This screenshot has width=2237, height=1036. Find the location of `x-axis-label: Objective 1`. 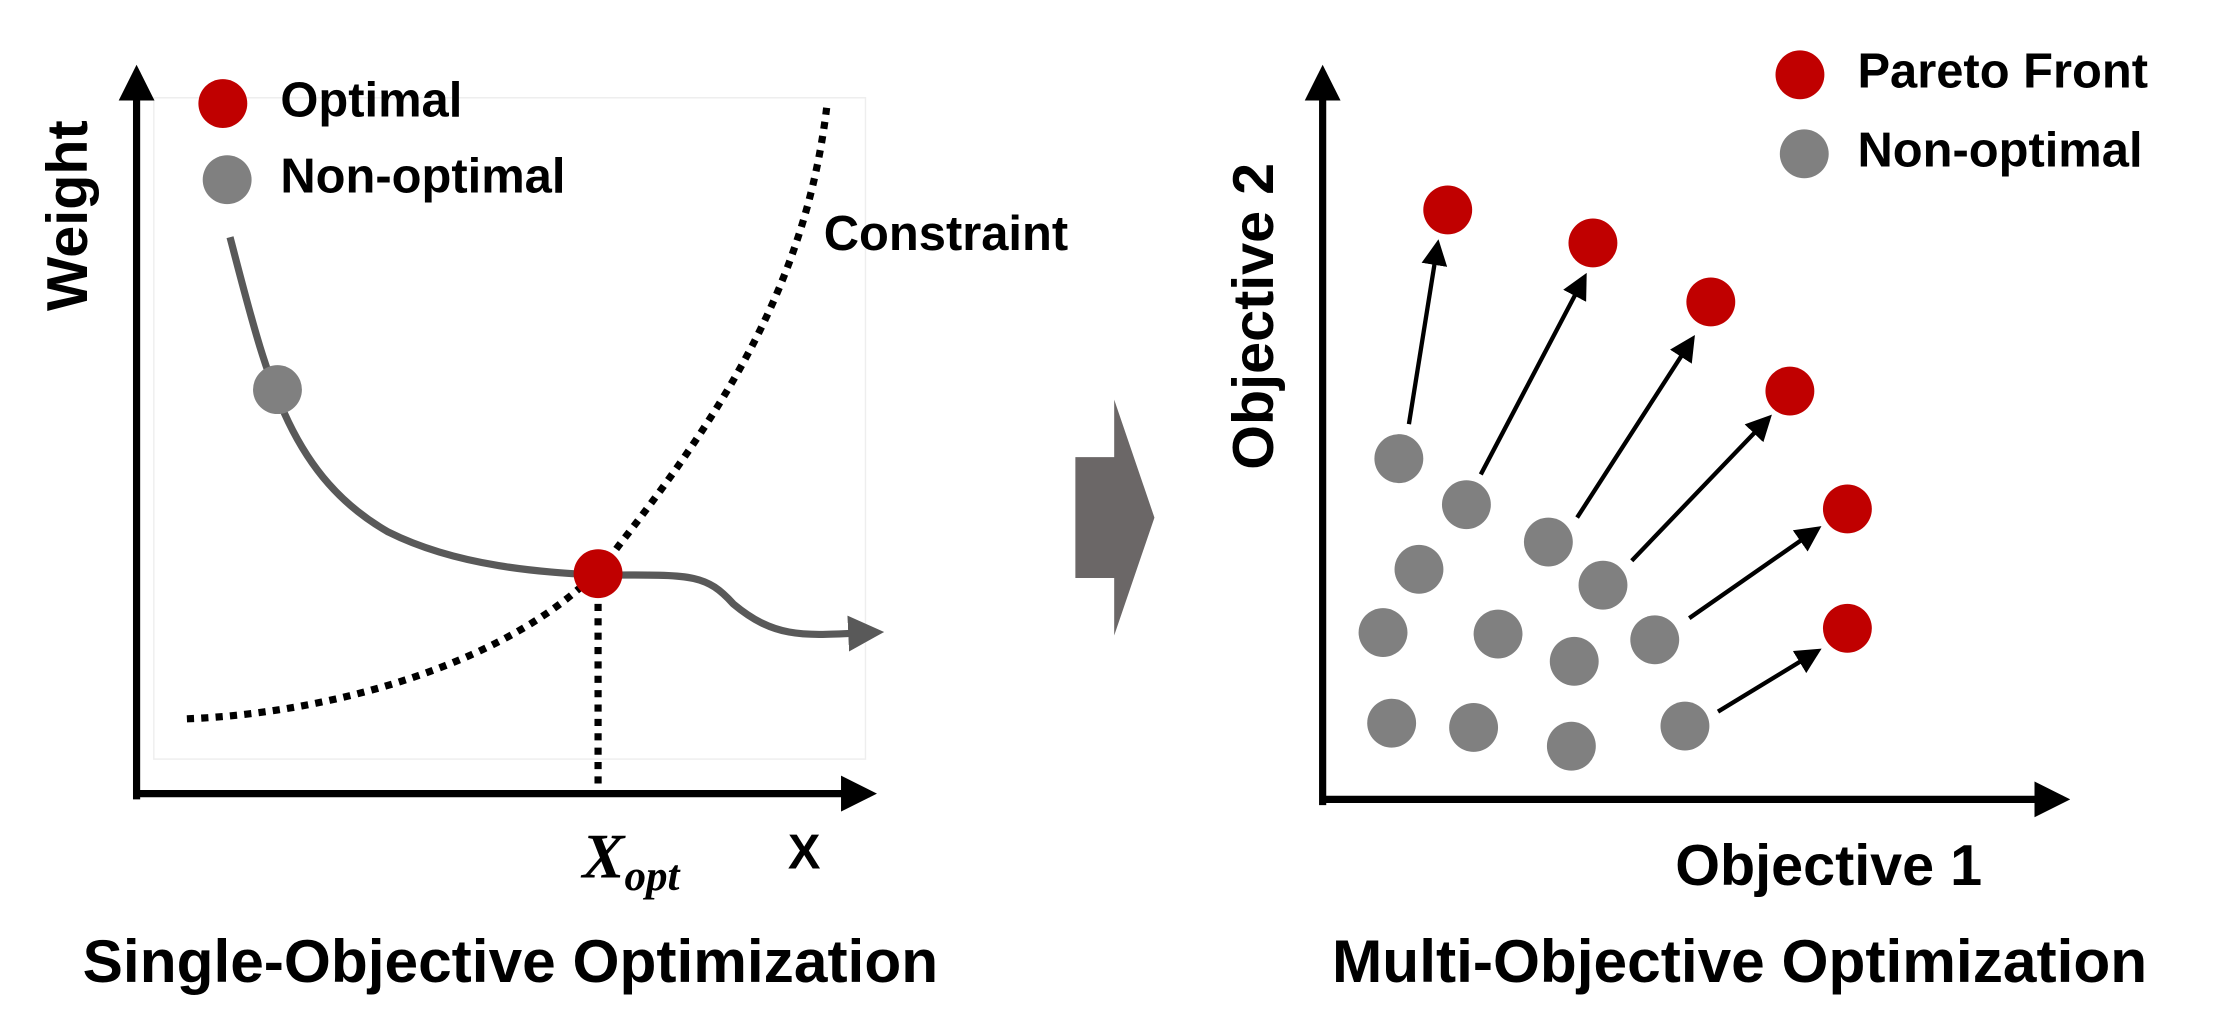

x-axis-label: Objective 1 is located at coordinates (1828, 866).